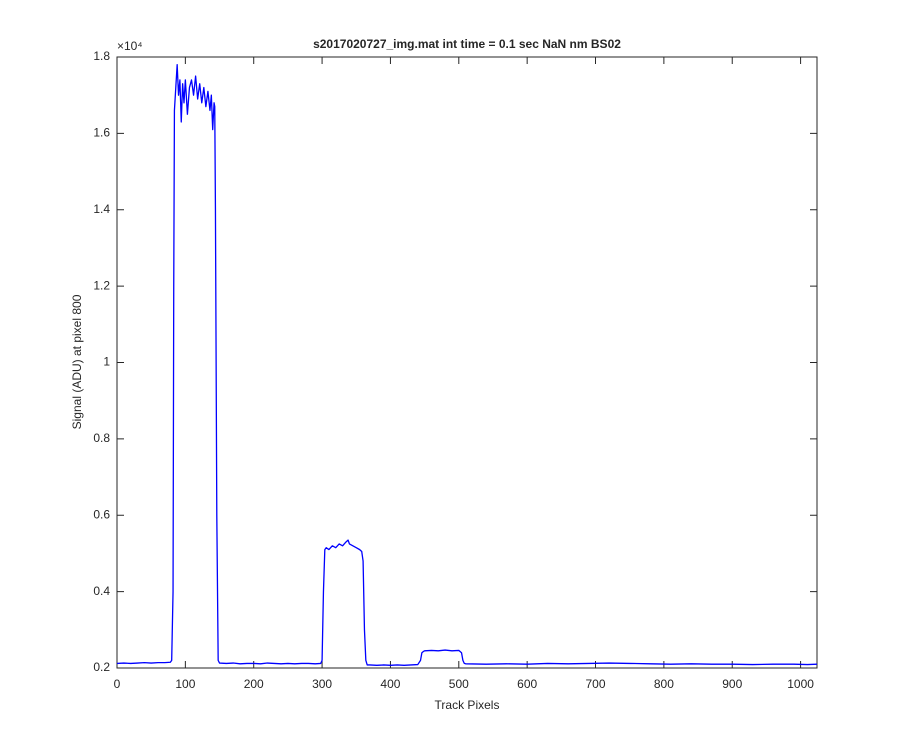 Image resolution: width=900 pixels, height=750 pixels. I want to click on y-tick-label: 1.4, so click(101, 209).